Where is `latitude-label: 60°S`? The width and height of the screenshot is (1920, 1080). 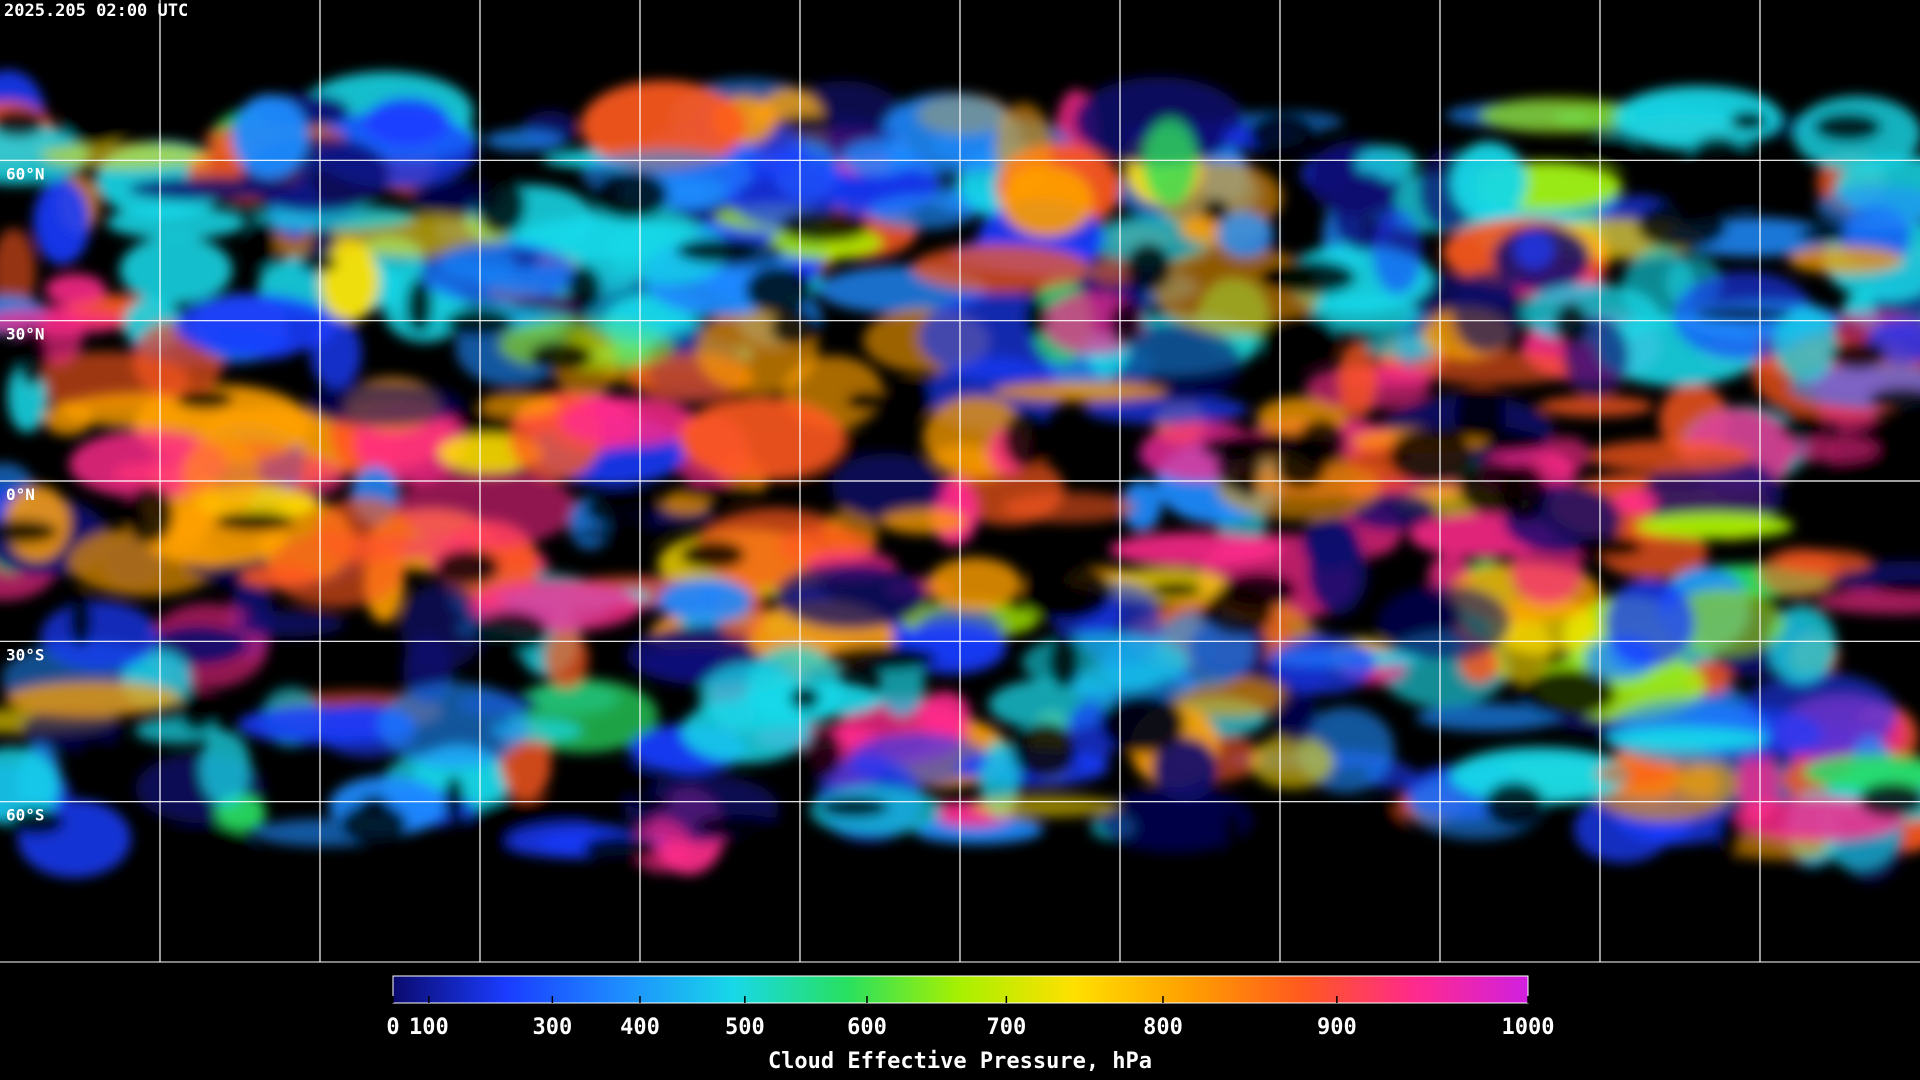 latitude-label: 60°S is located at coordinates (25, 815).